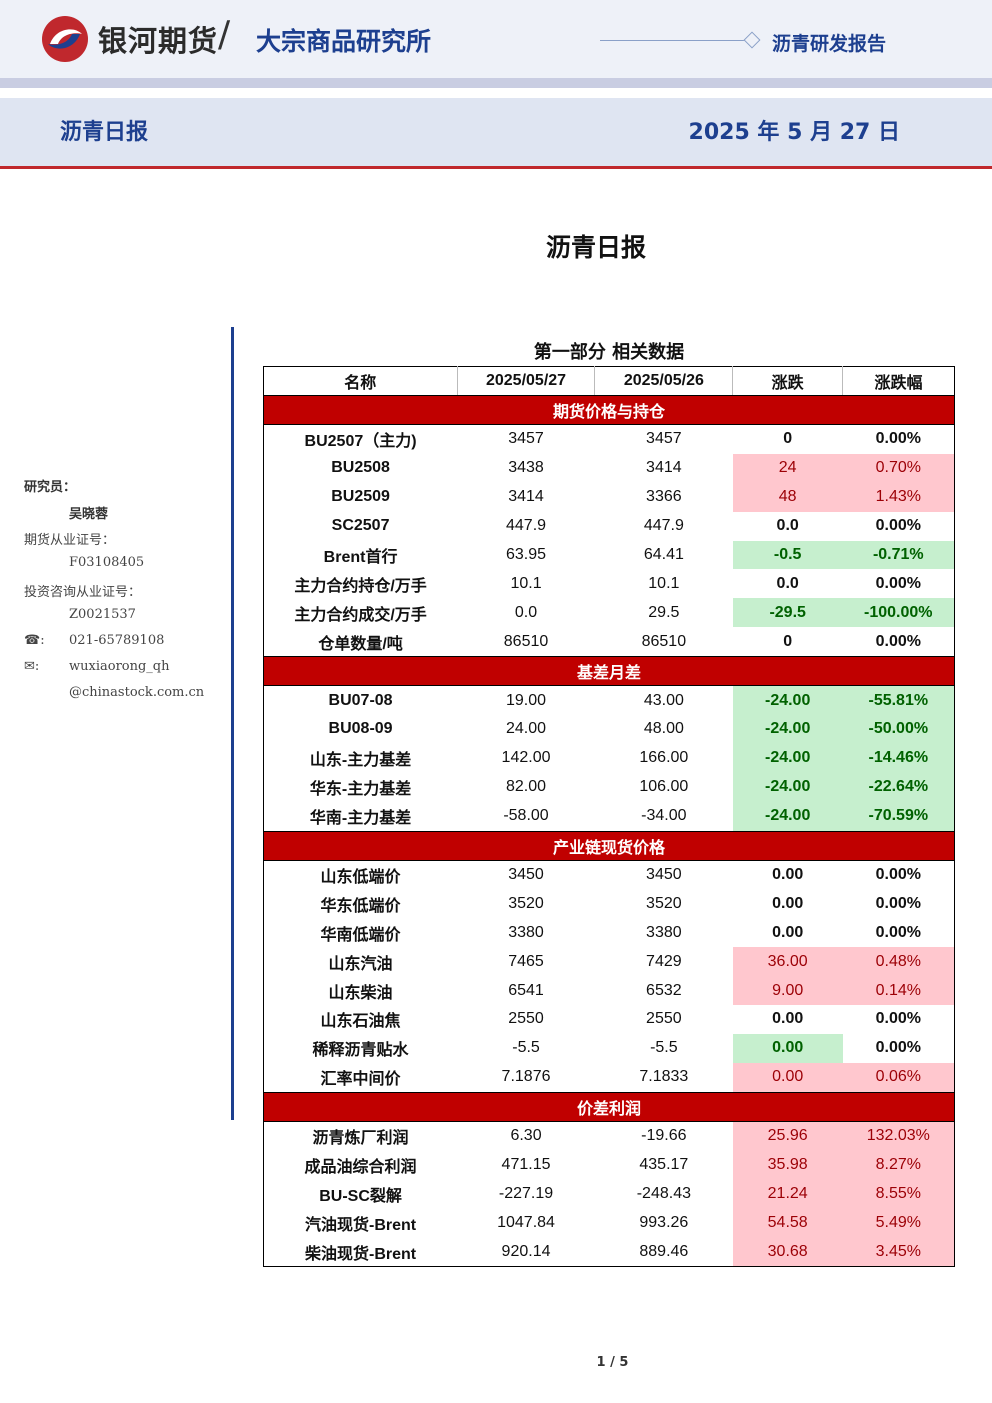 The height and width of the screenshot is (1403, 992). I want to click on brand-name: 银河期货, so click(158, 41).